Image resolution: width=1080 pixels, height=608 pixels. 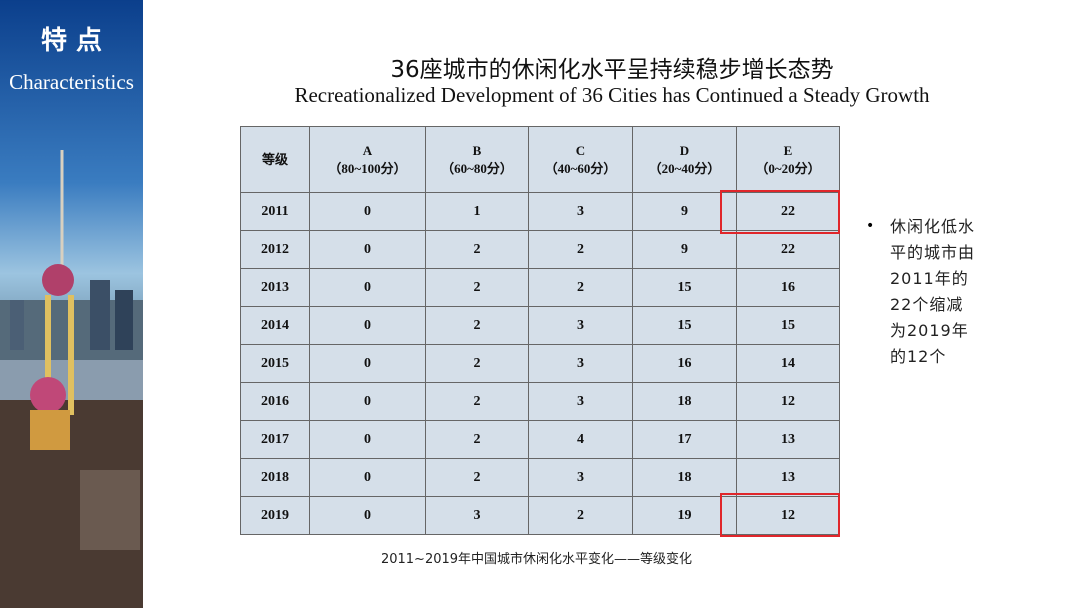 I want to click on year-cell: 2011, so click(x=275, y=211).